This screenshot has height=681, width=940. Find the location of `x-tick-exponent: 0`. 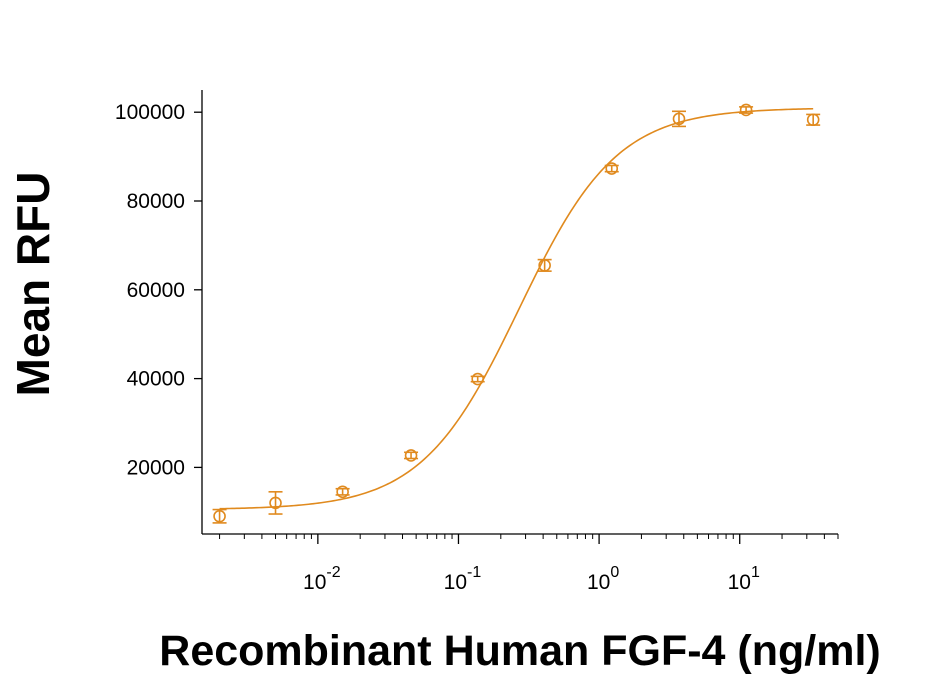

x-tick-exponent: 0 is located at coordinates (614, 572).